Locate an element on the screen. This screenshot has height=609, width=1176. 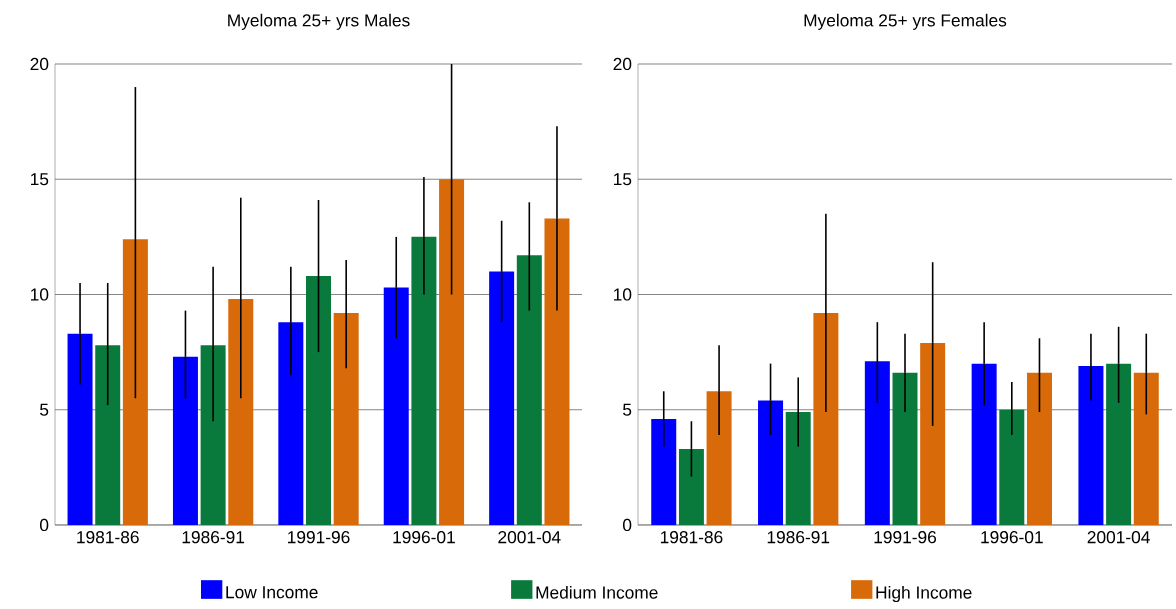
legend-label: High Income is located at coordinates (924, 594).